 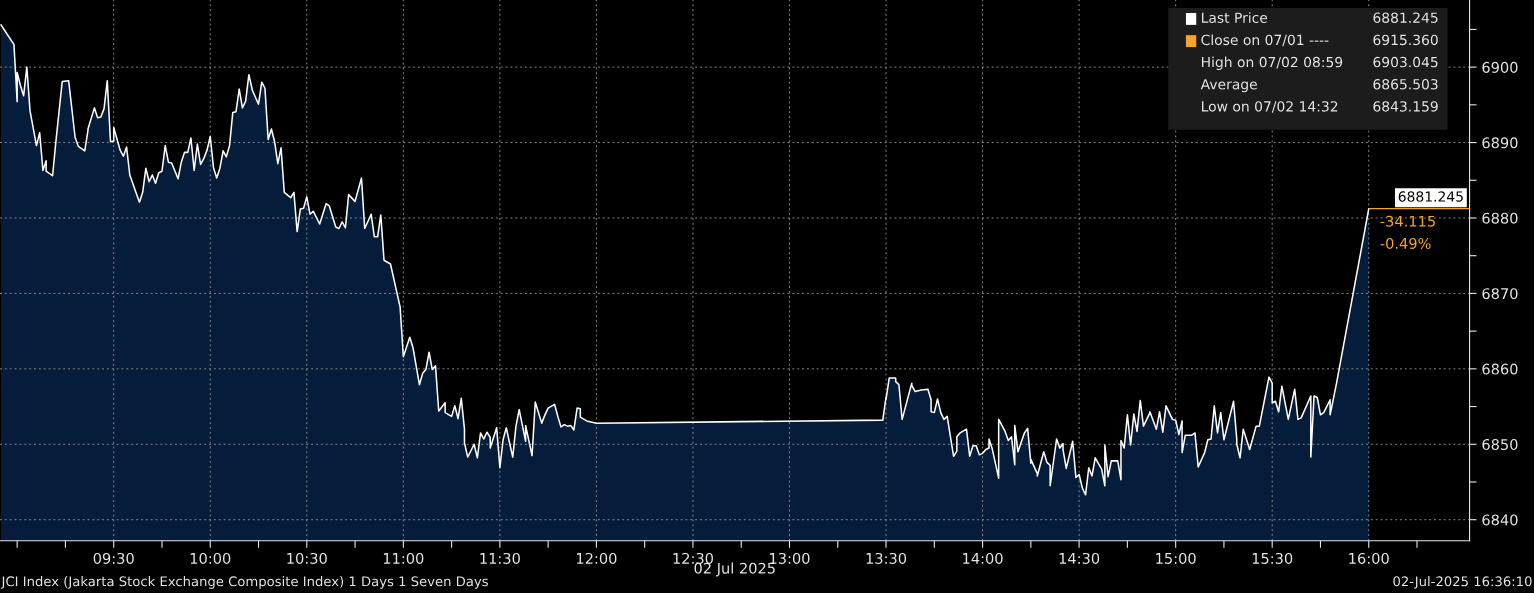 I want to click on x-tick-label: 14:30, so click(x=1079, y=558).